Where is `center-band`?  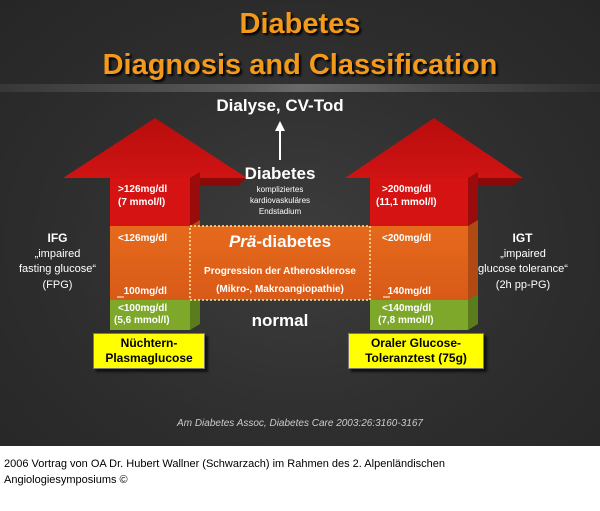 center-band is located at coordinates (280, 263).